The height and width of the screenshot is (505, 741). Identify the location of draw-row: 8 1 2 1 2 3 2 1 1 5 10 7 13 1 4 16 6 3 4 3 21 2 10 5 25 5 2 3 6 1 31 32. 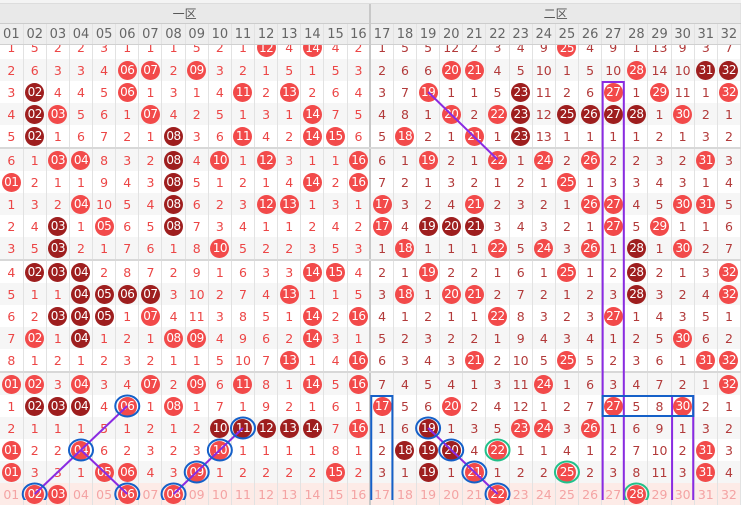
(370, 361).